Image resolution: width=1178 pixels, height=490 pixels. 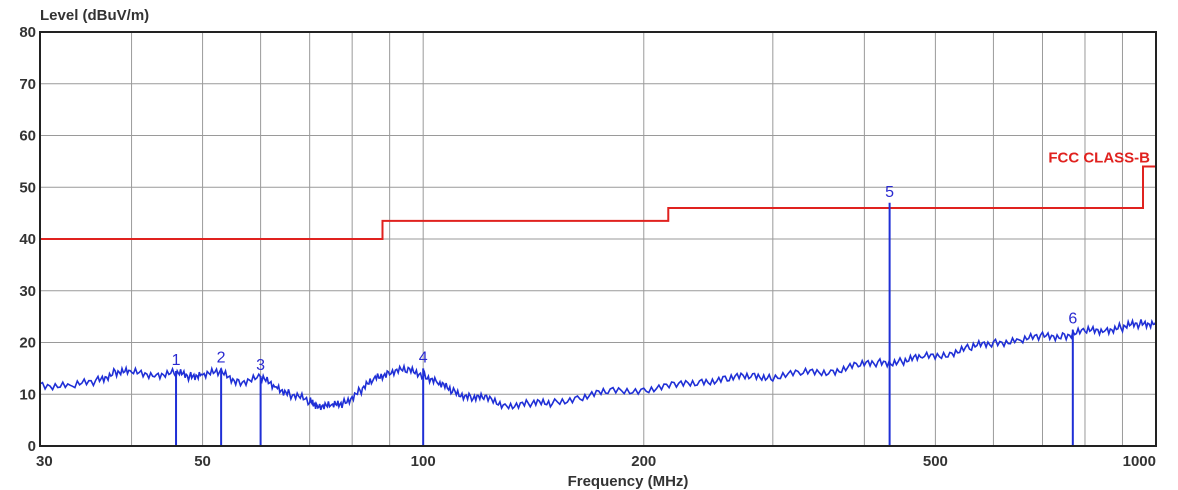 What do you see at coordinates (94, 15) in the screenshot?
I see `y-axis-title: Level (dBuV/m)` at bounding box center [94, 15].